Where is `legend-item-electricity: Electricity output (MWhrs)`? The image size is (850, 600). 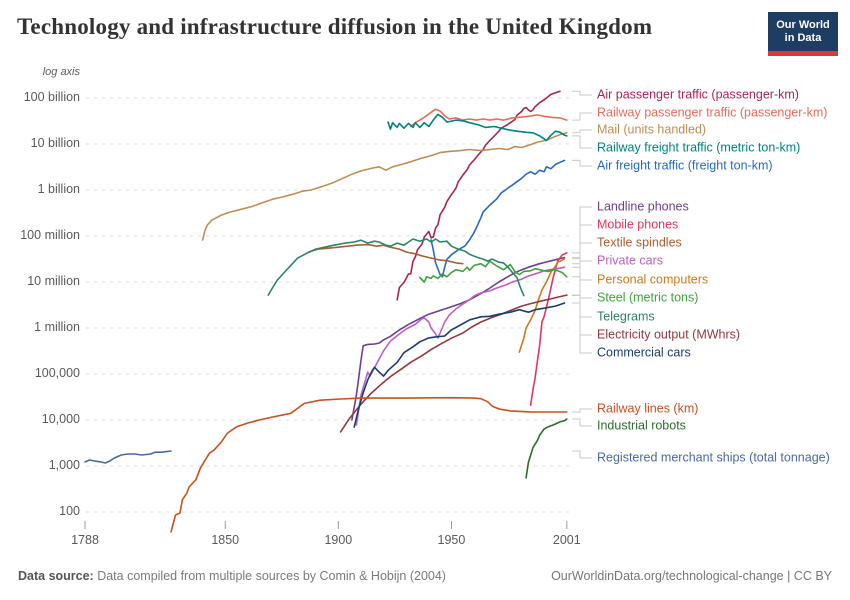
legend-item-electricity: Electricity output (MWhrs) is located at coordinates (669, 334).